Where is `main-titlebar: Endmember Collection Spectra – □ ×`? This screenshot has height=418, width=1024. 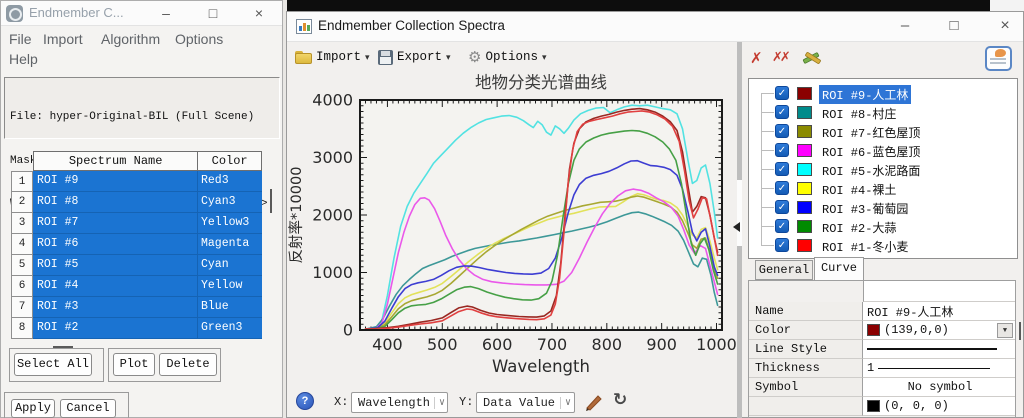
main-titlebar: Endmember Collection Spectra – □ × is located at coordinates (655, 27).